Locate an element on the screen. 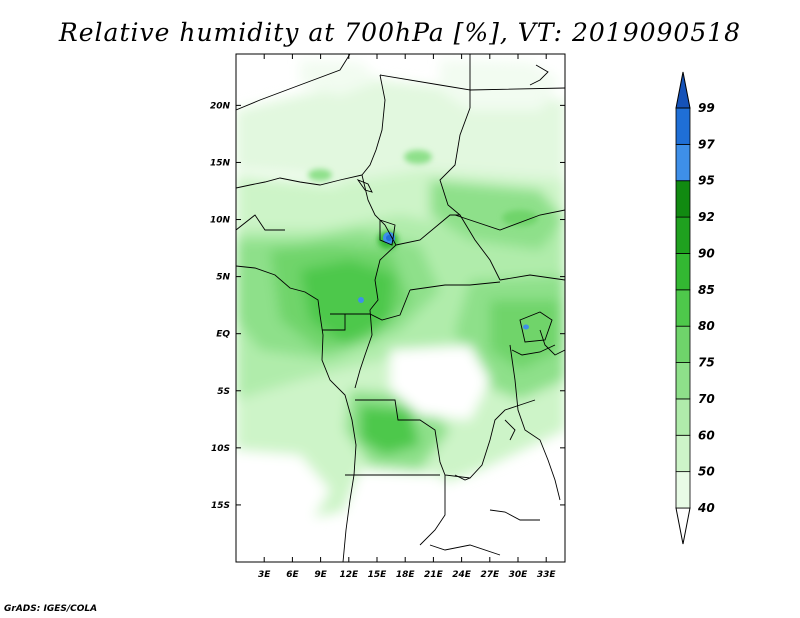  colorbar: 40 50 60 70 75 80 85 90 92 95 97 99 is located at coordinates (695, 308).